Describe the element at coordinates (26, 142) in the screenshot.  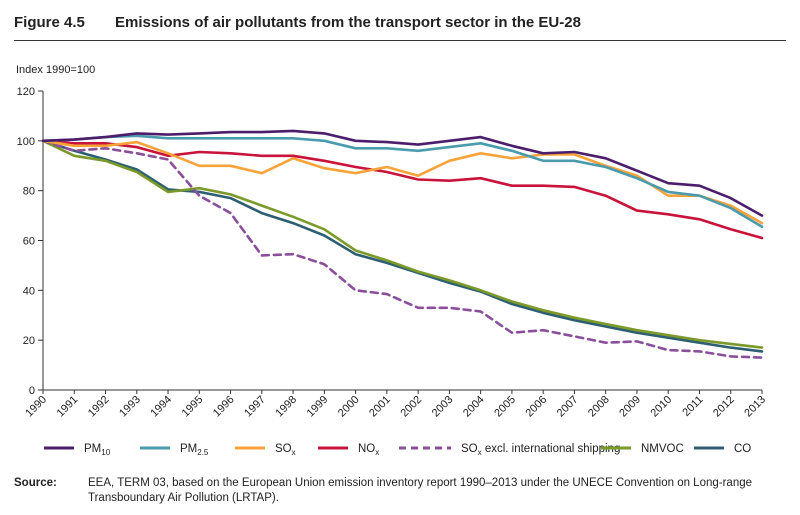
I see `y-tick-label: 100` at that location.